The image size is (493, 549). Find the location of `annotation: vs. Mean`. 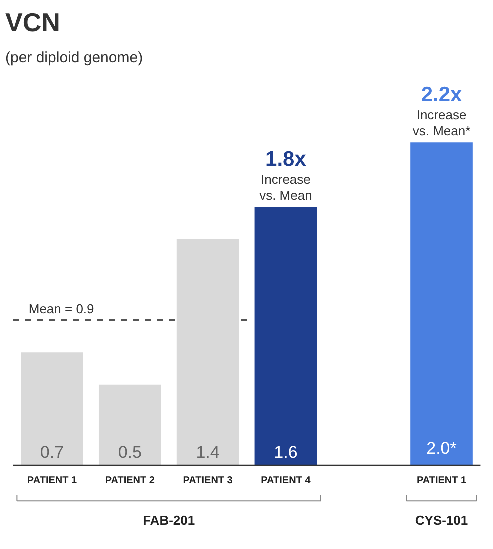

annotation: vs. Mean is located at coordinates (286, 196).